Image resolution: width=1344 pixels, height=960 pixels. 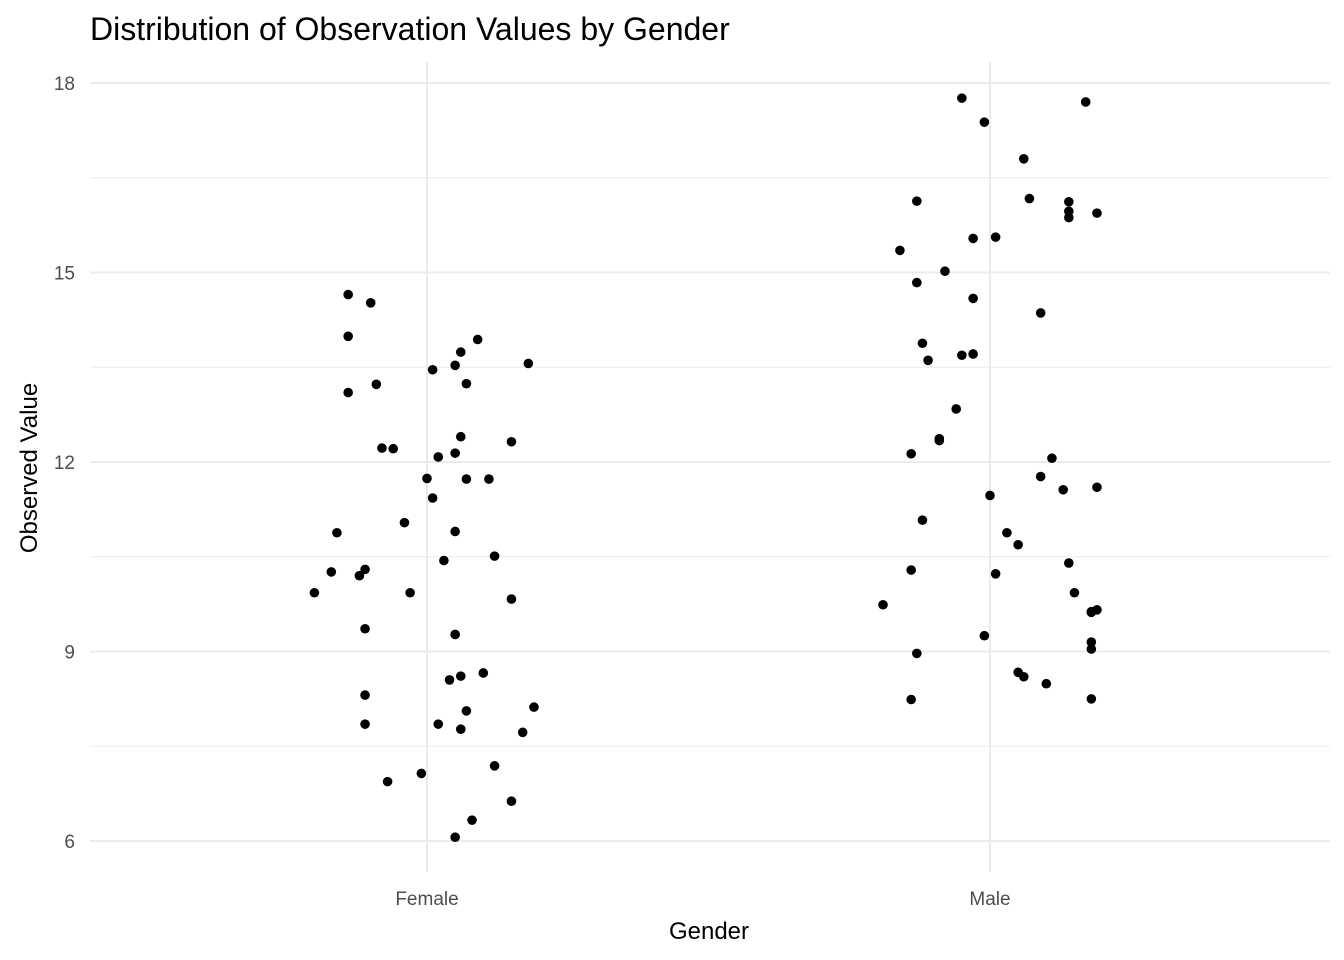 What do you see at coordinates (64, 84) in the screenshot?
I see `y-tick-label: 18` at bounding box center [64, 84].